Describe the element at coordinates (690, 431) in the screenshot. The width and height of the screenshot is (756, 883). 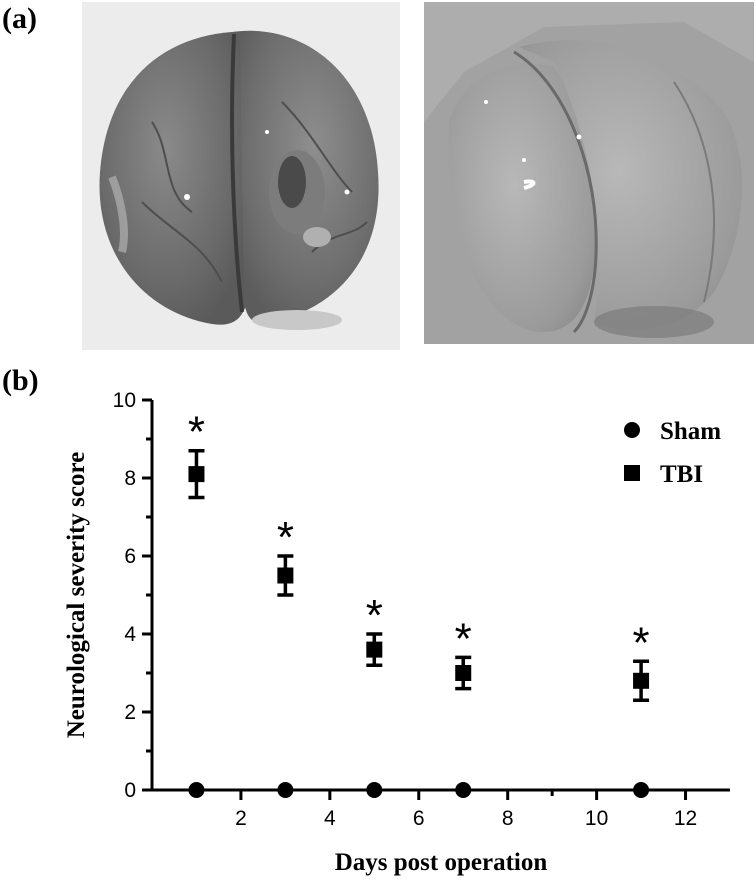
I see `legend-label-sham: Sham` at that location.